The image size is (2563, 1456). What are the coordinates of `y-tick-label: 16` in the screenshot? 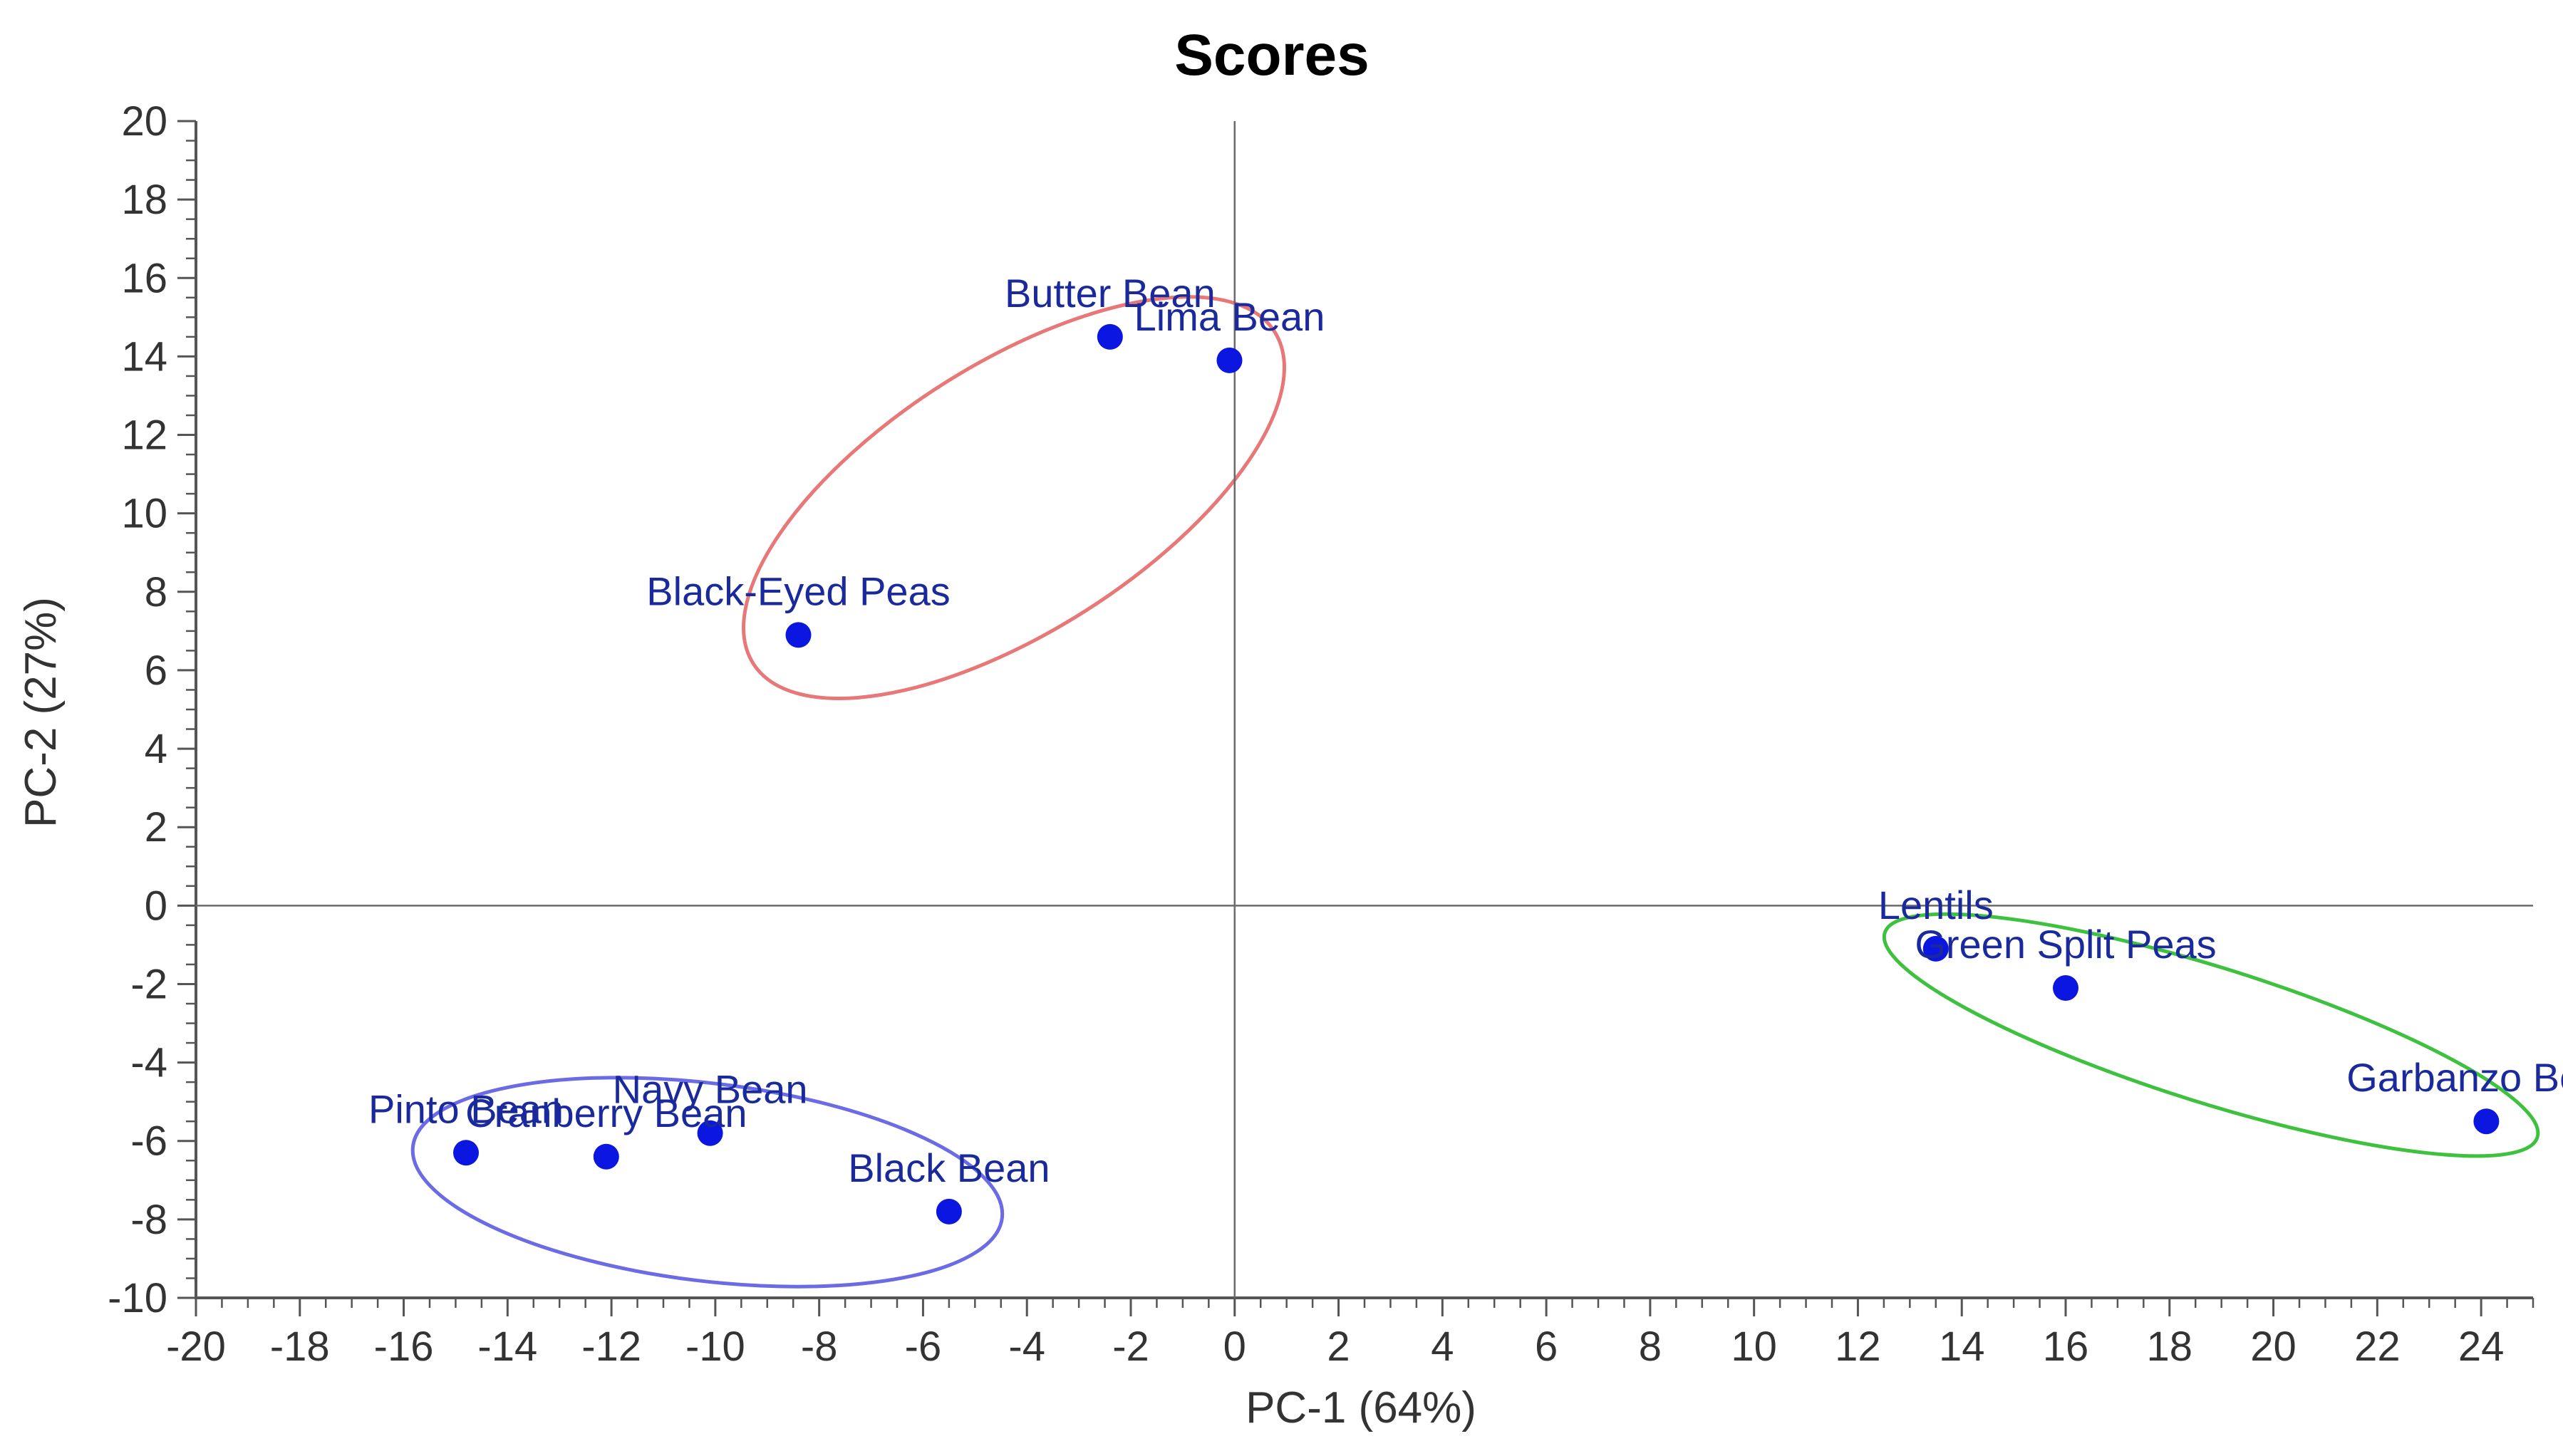 It's located at (144, 278).